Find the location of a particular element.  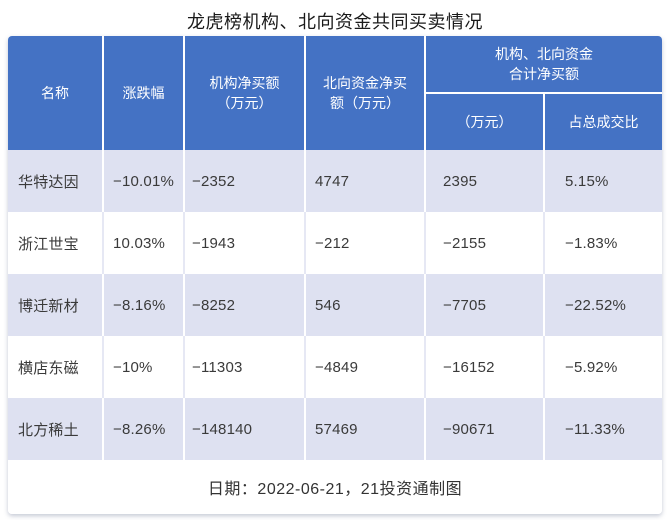

change-pct: −8.26% is located at coordinates (144, 429).